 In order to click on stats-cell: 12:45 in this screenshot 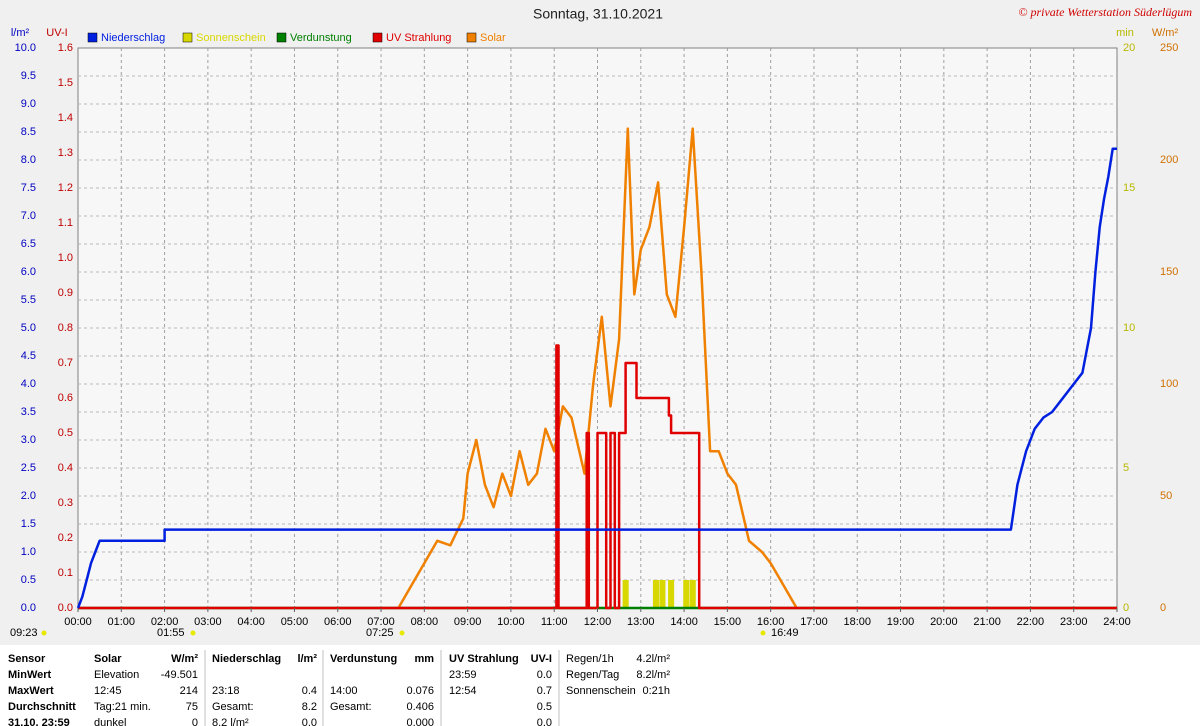, I will do `click(108, 691)`.